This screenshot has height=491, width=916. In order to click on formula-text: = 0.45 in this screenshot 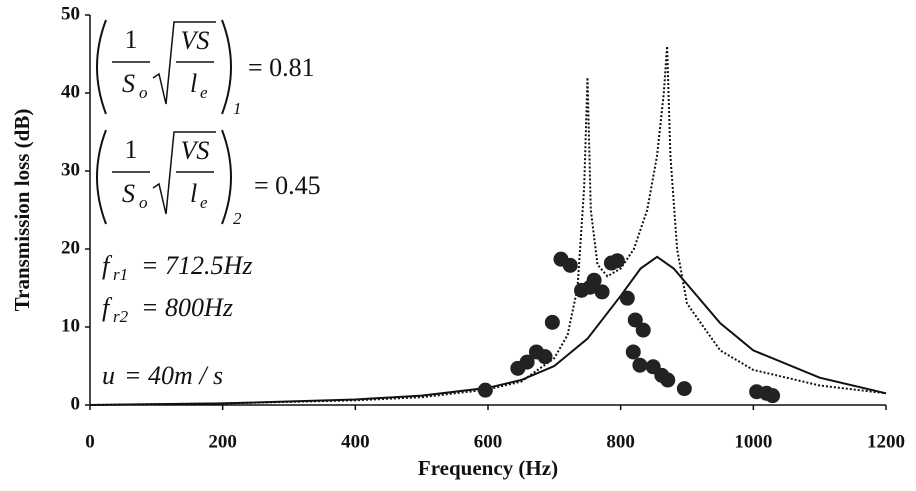, I will do `click(287, 185)`.